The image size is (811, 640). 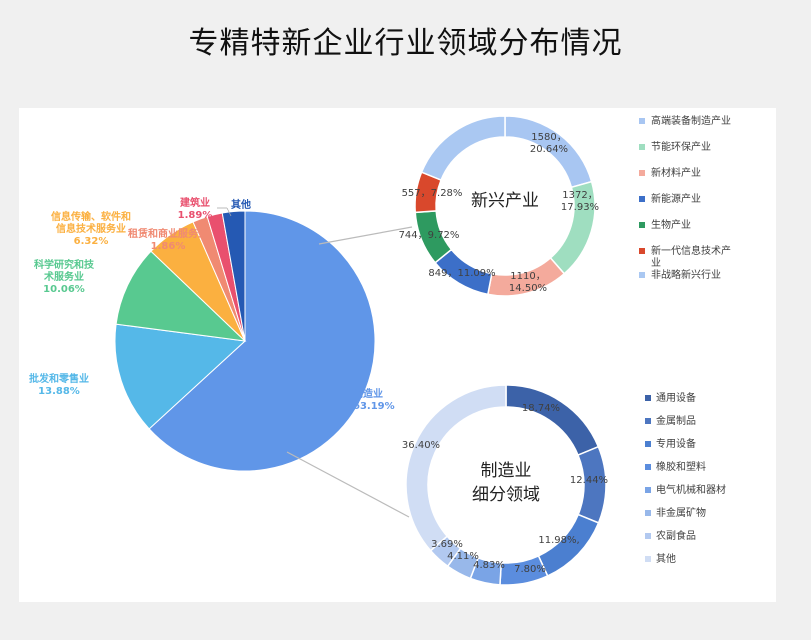 What do you see at coordinates (691, 489) in the screenshot?
I see `legend-label: 电气机械和器材` at bounding box center [691, 489].